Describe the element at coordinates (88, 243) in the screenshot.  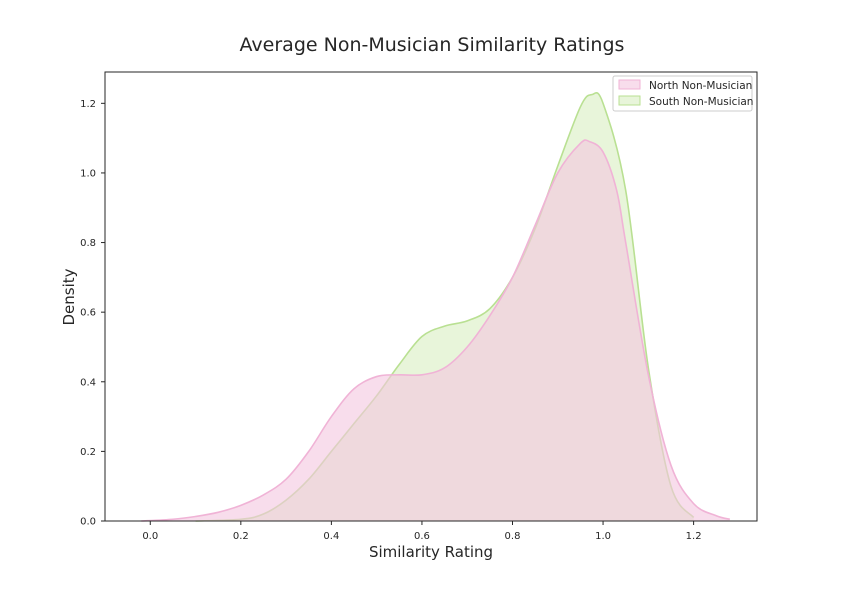
I see `y-tick-label: 0.8` at that location.